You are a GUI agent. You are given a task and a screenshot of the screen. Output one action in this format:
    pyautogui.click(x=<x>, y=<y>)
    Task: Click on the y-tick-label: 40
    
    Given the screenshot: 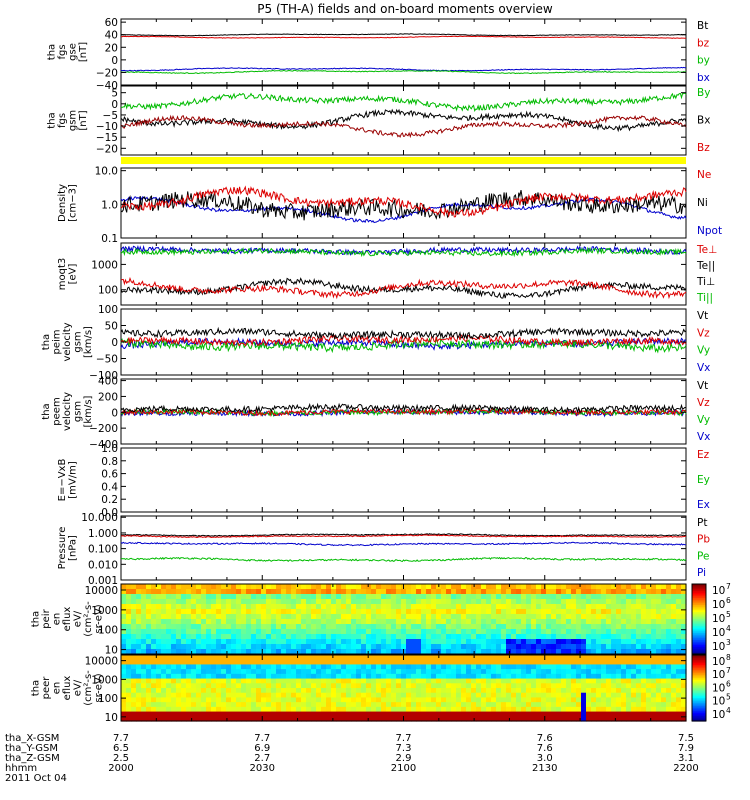 What is the action you would take?
    pyautogui.click(x=111, y=36)
    